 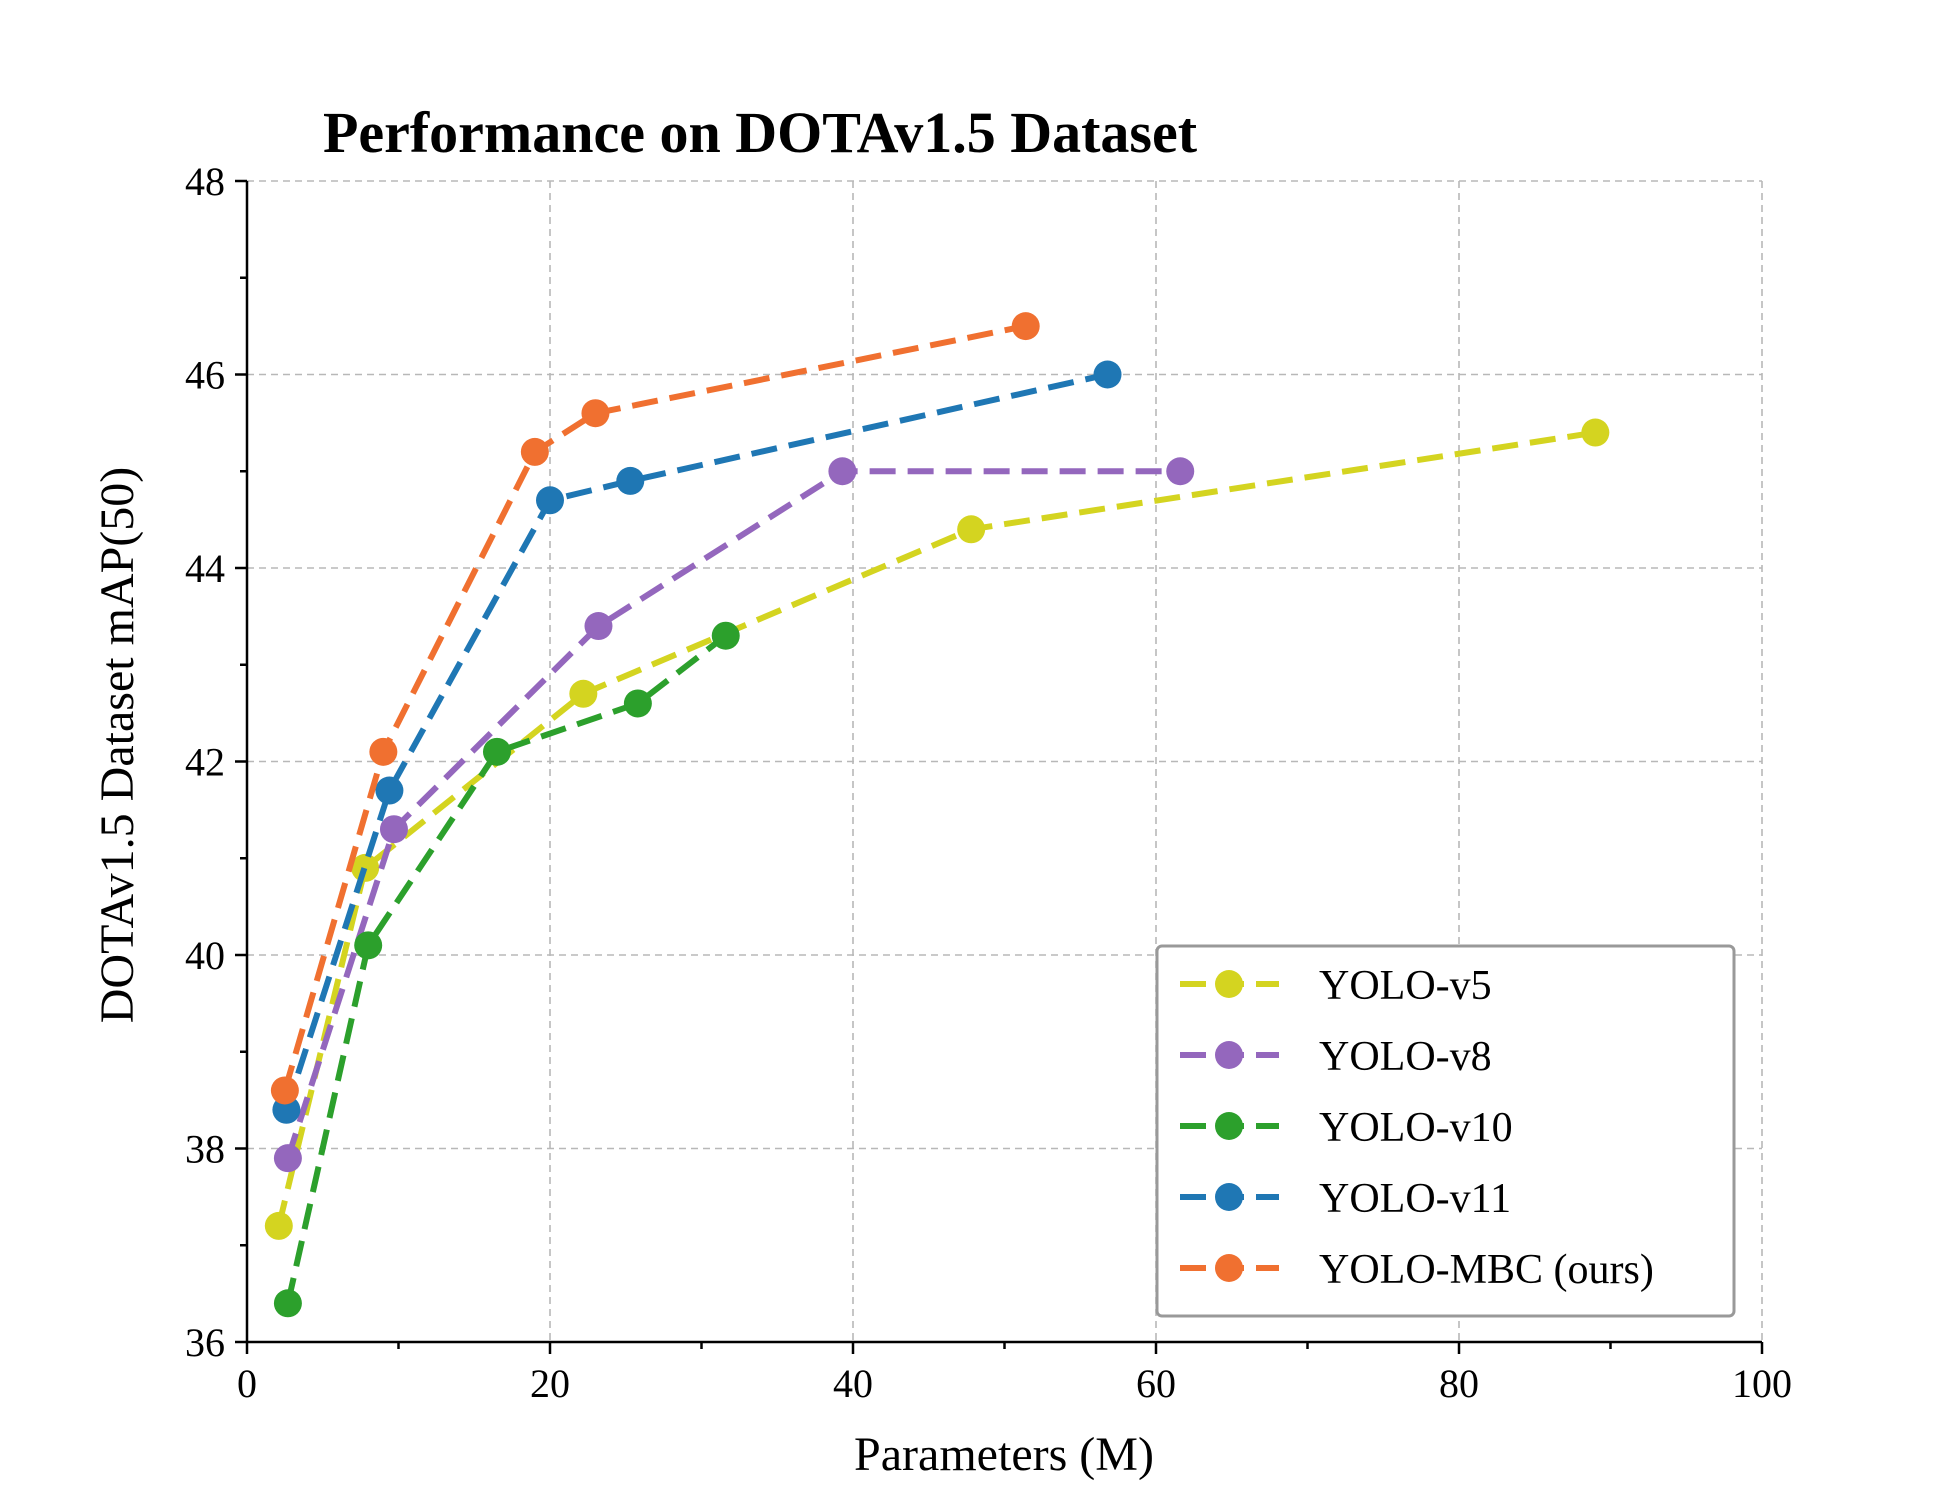 What do you see at coordinates (853, 1383) in the screenshot?
I see `x-tick-label: 40` at bounding box center [853, 1383].